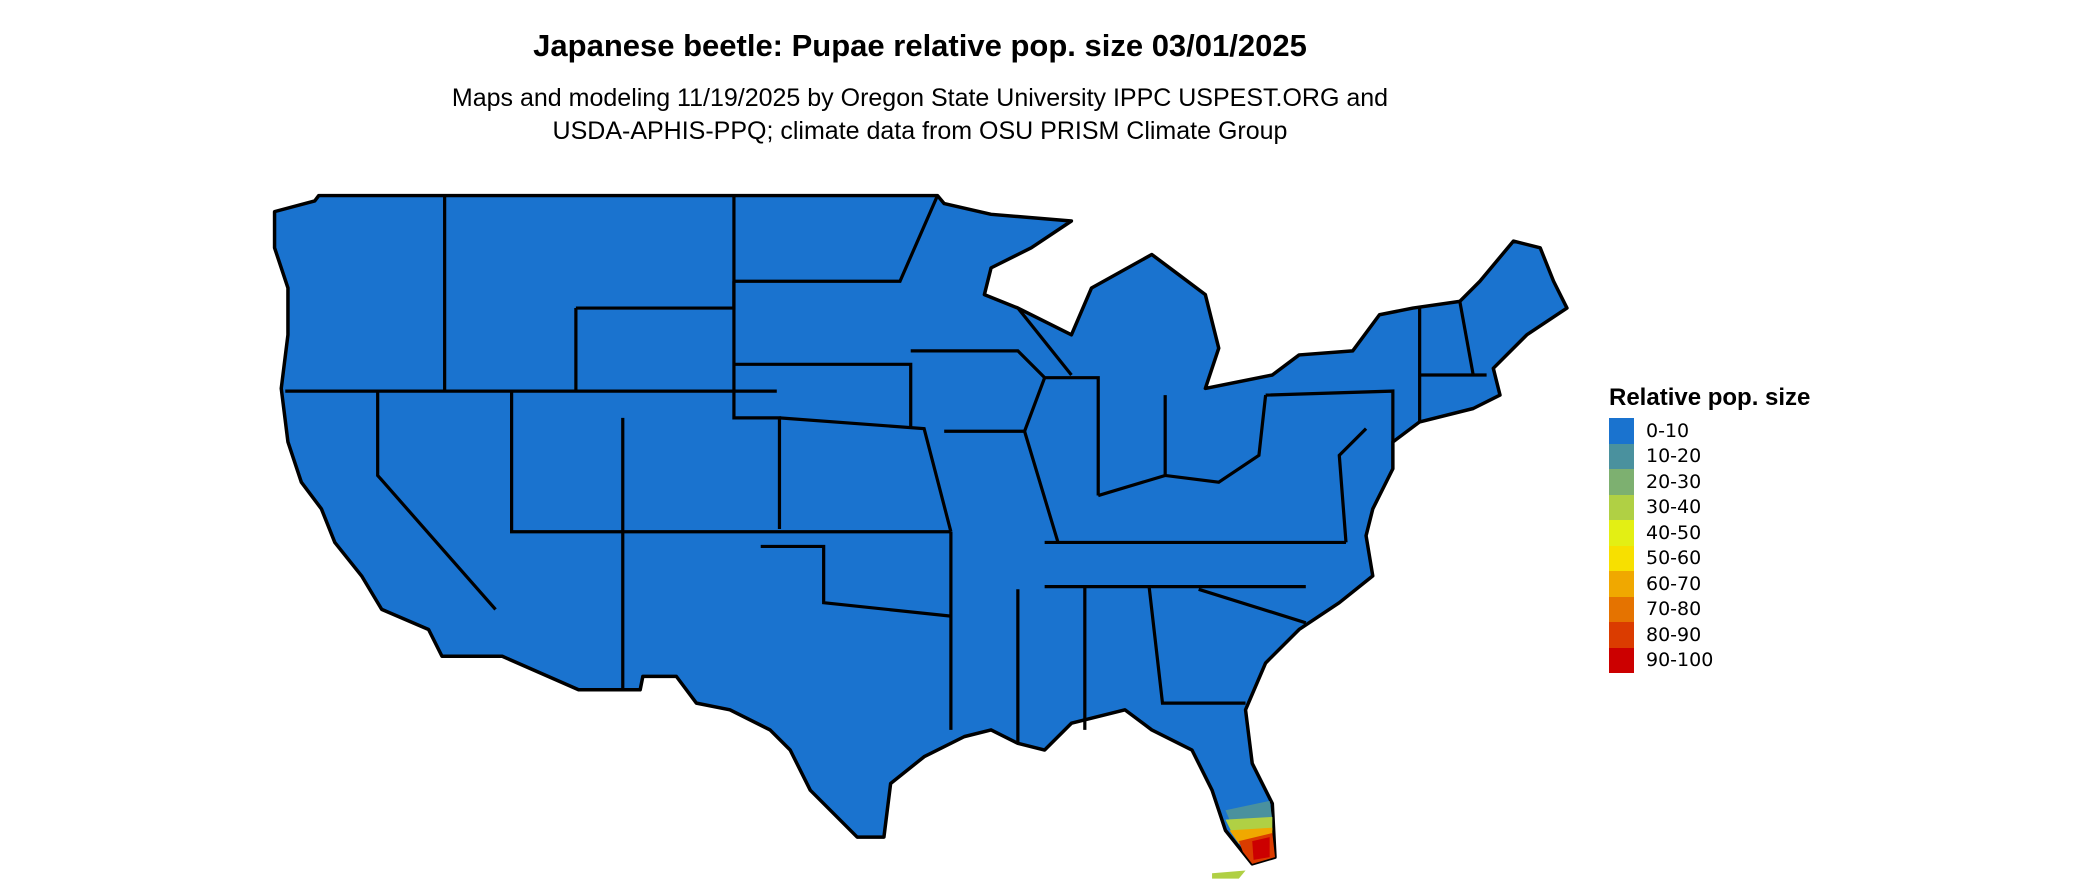  Describe the element at coordinates (1674, 558) in the screenshot. I see `legend-label: 50-60` at that location.